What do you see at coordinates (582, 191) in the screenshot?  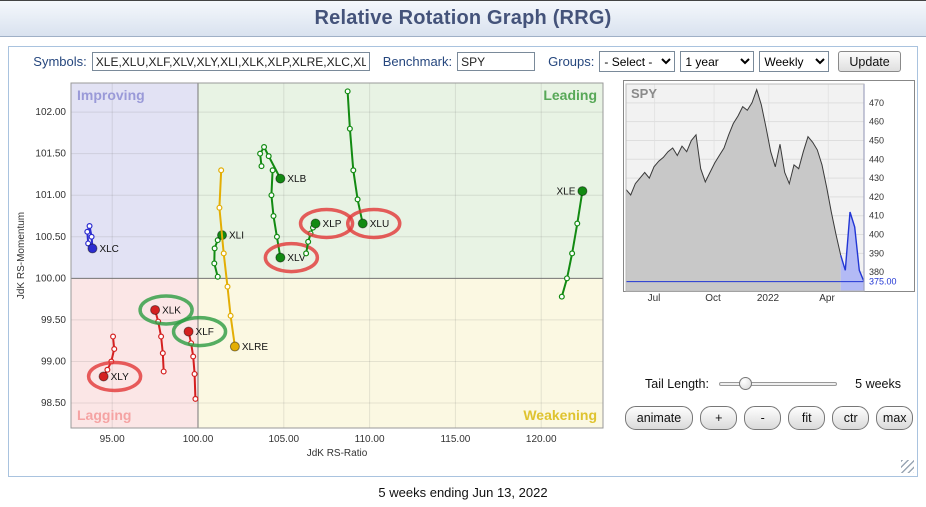 I see `rrg-head-xle` at bounding box center [582, 191].